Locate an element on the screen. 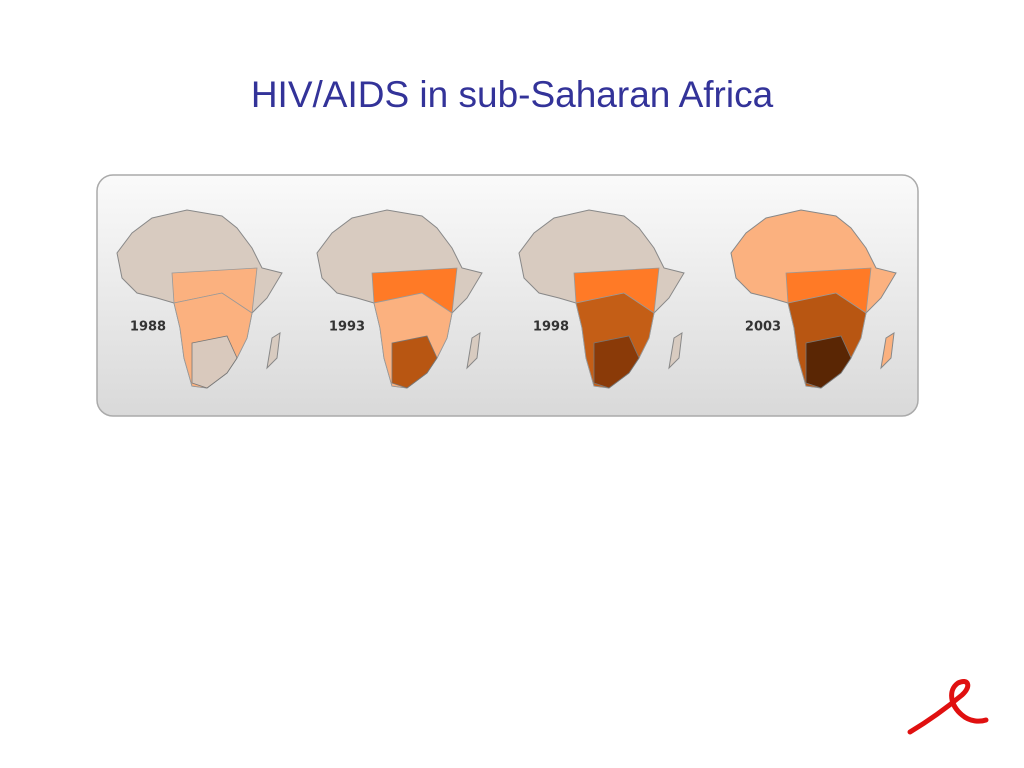 Image resolution: width=1024 pixels, height=768 pixels. map-year-label: 1998 is located at coordinates (551, 327).